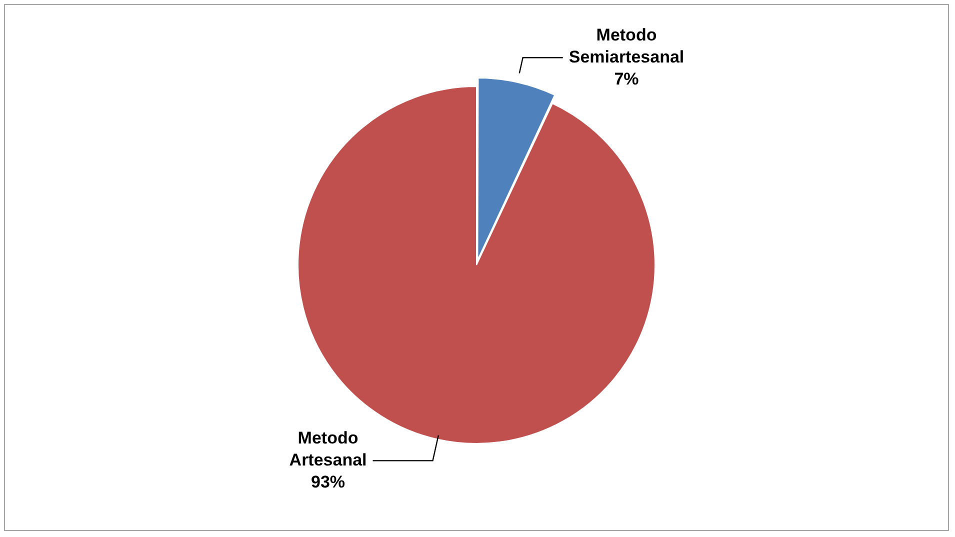 This screenshot has height=537, width=955. What do you see at coordinates (328, 449) in the screenshot?
I see `slice-label: Metodo Artesanal` at bounding box center [328, 449].